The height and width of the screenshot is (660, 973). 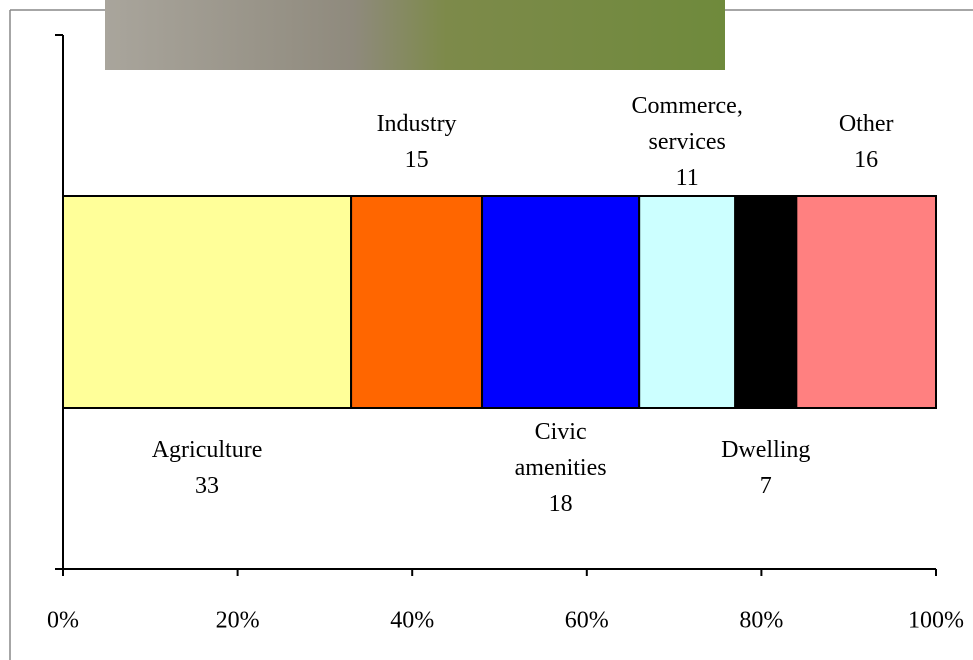 I want to click on segment-value: 16, so click(x=866, y=160).